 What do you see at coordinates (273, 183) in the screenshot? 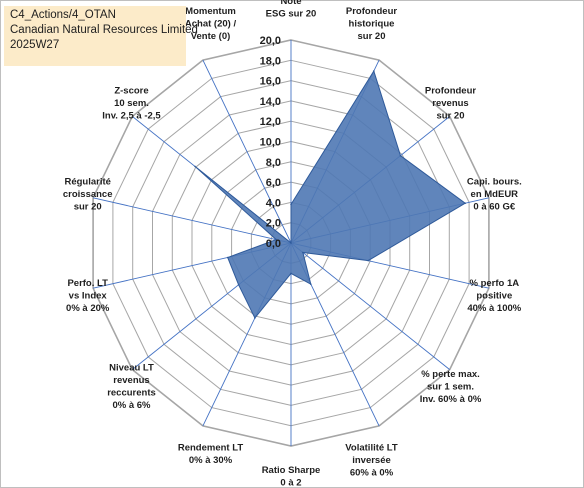
I see `tick-label: 6,0` at bounding box center [273, 183].